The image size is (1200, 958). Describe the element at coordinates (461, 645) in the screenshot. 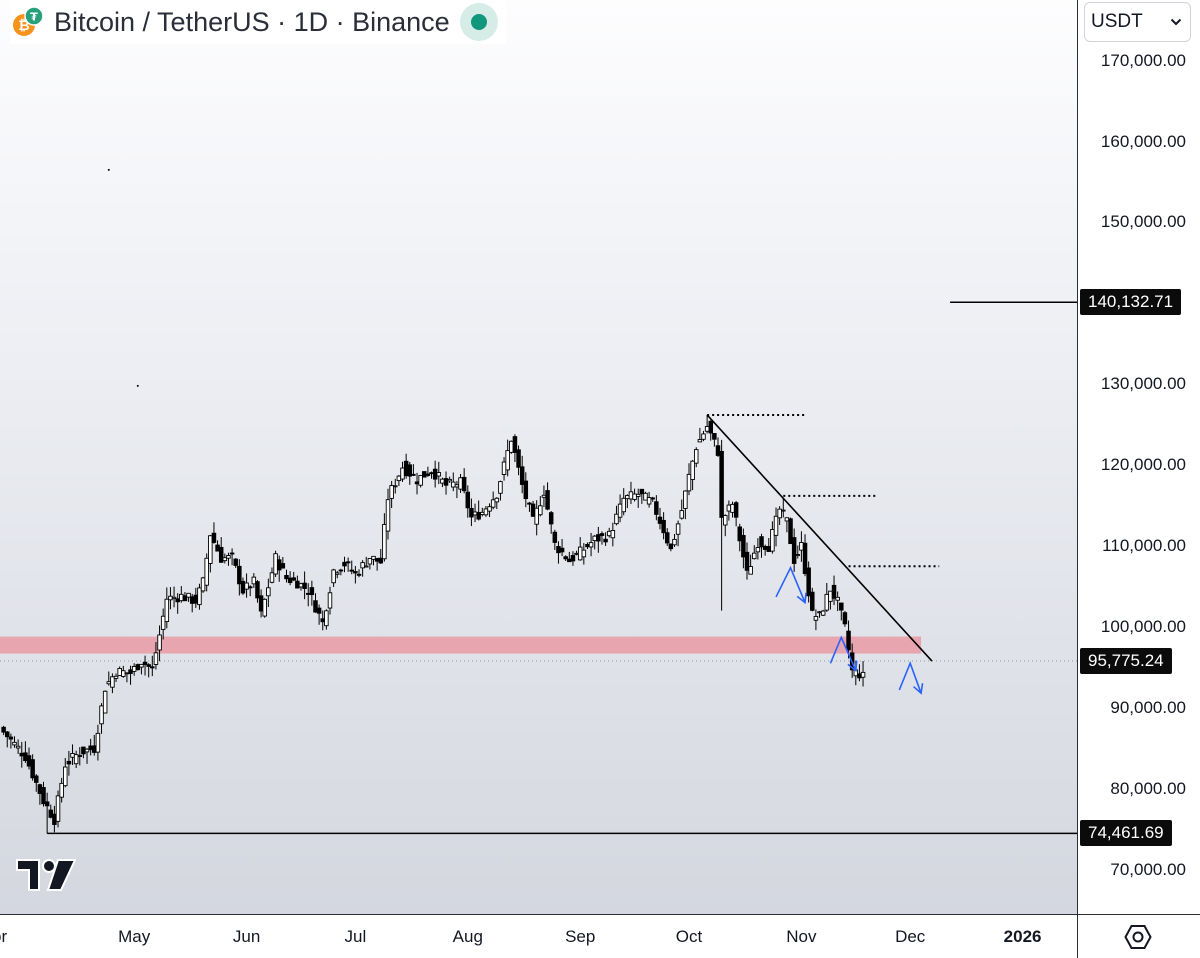

I see `support-zone` at that location.